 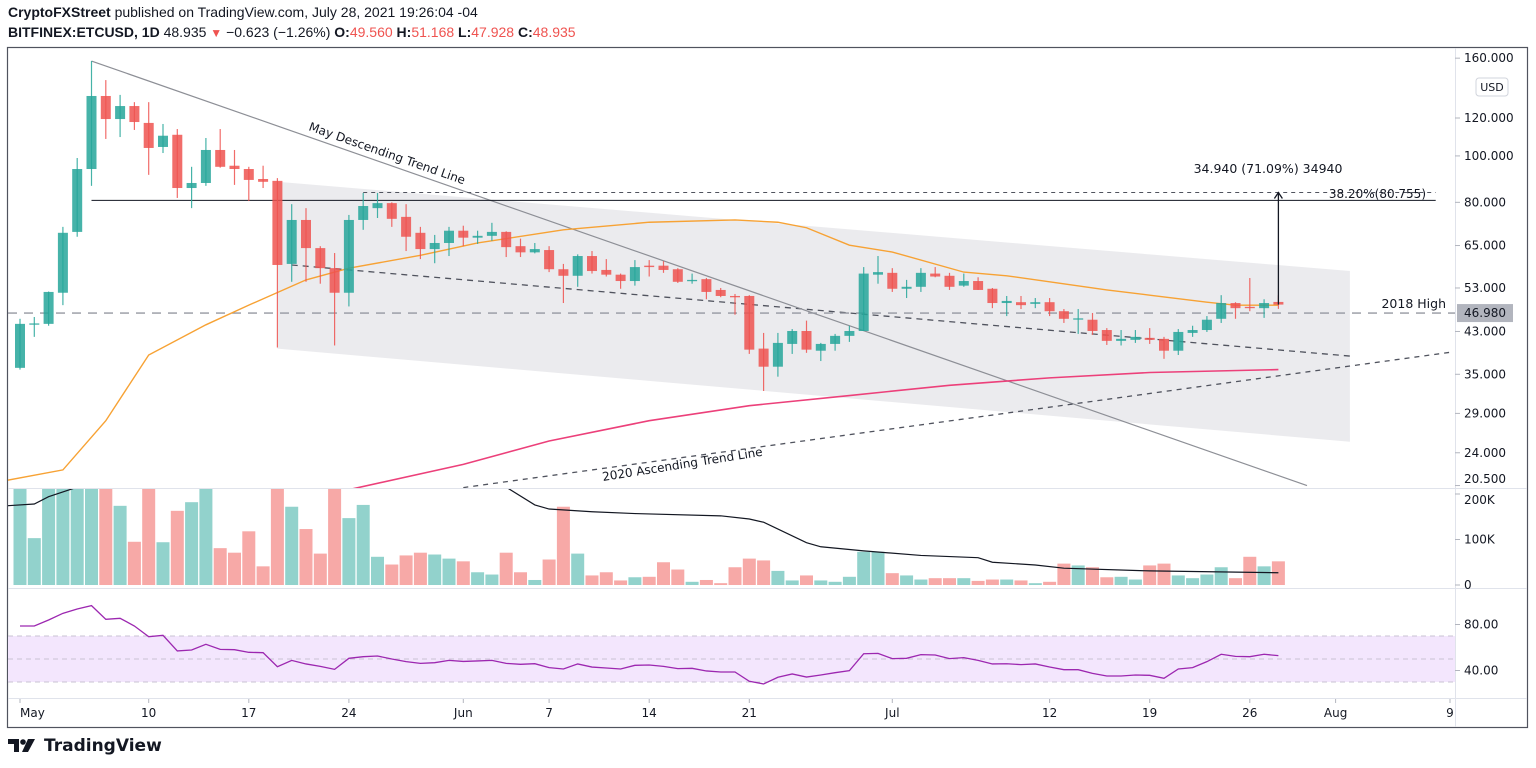 I want to click on price-tick-label: 100.000, so click(x=1489, y=156).